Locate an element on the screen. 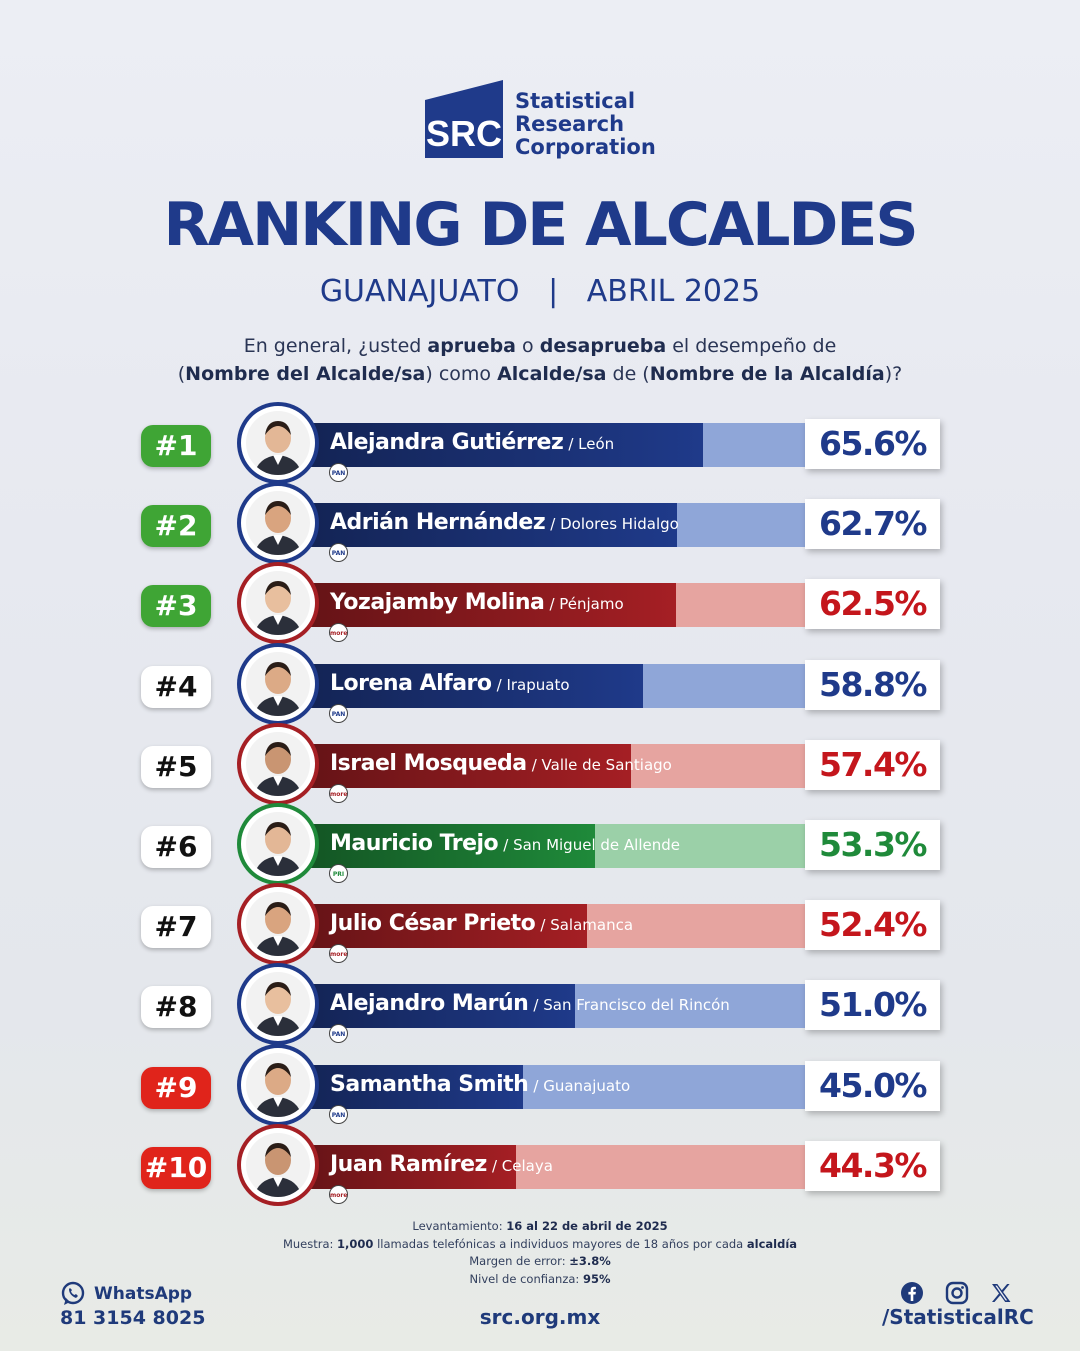 The height and width of the screenshot is (1351, 1080). logo-line-3: Corporation is located at coordinates (585, 147).